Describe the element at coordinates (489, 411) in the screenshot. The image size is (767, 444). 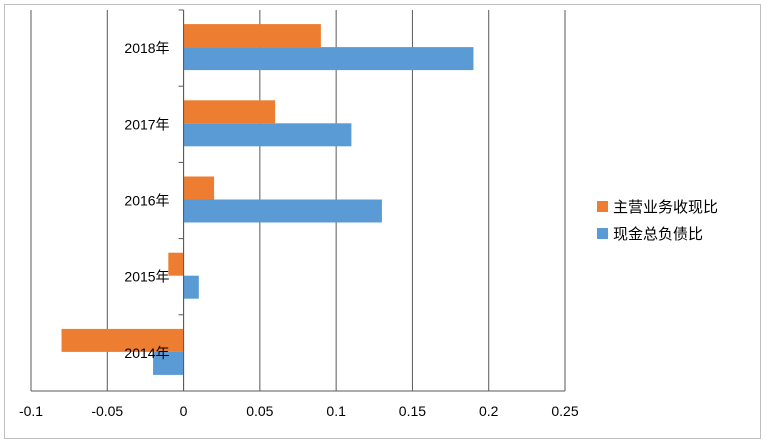
I see `x-tick-label: 0.2` at that location.